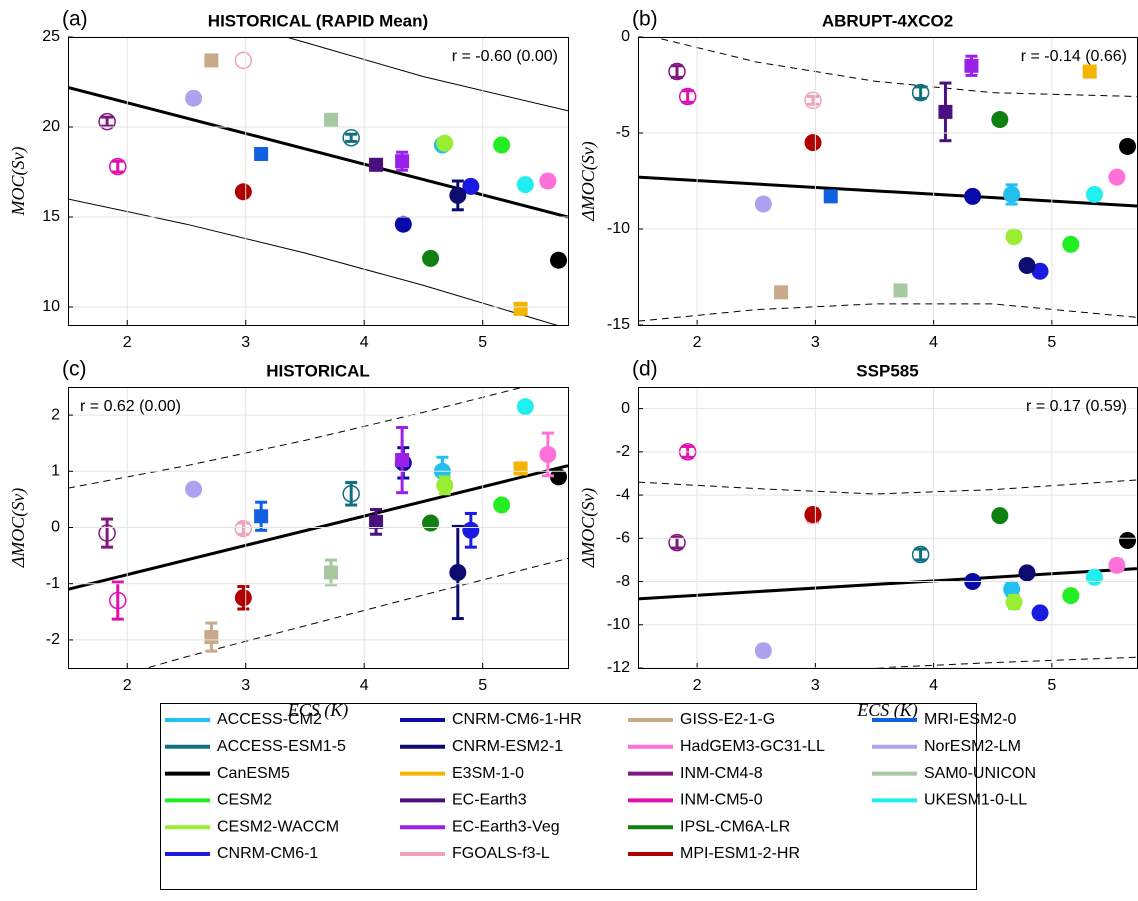  I want to click on y-tick-label: -5, so click(623, 132).